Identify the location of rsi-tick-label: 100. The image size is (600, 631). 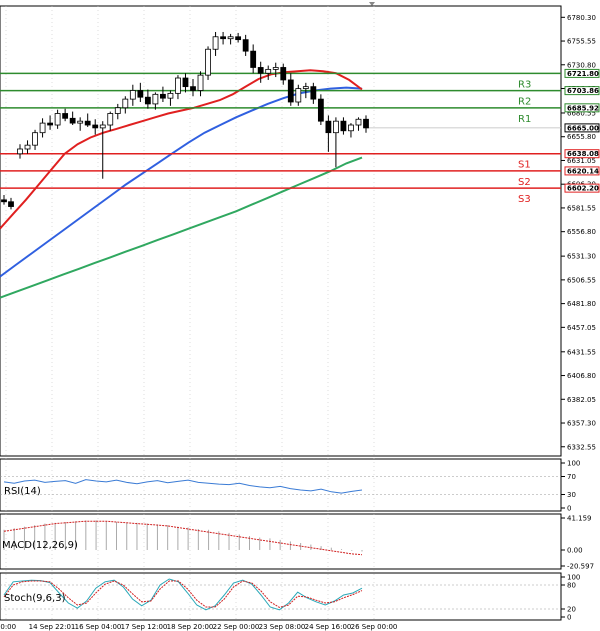
(573, 464).